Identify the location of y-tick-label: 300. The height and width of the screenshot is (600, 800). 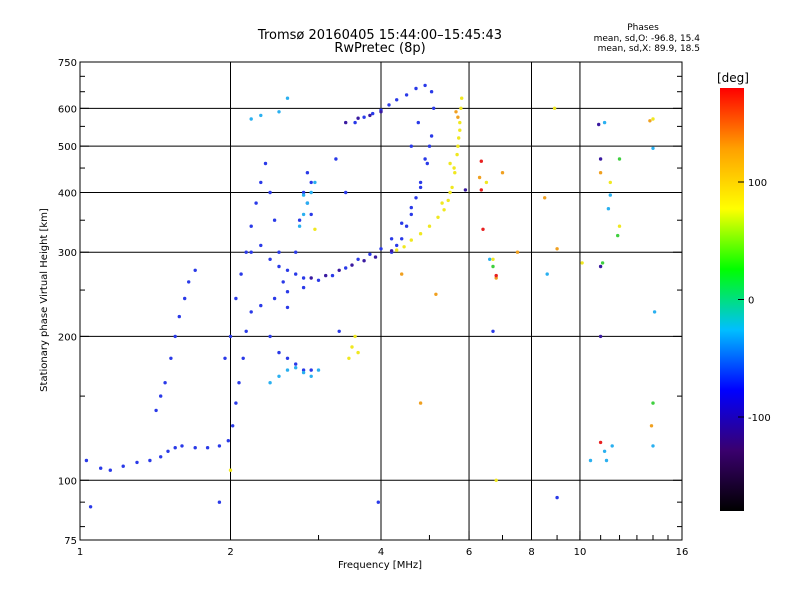
(67, 253).